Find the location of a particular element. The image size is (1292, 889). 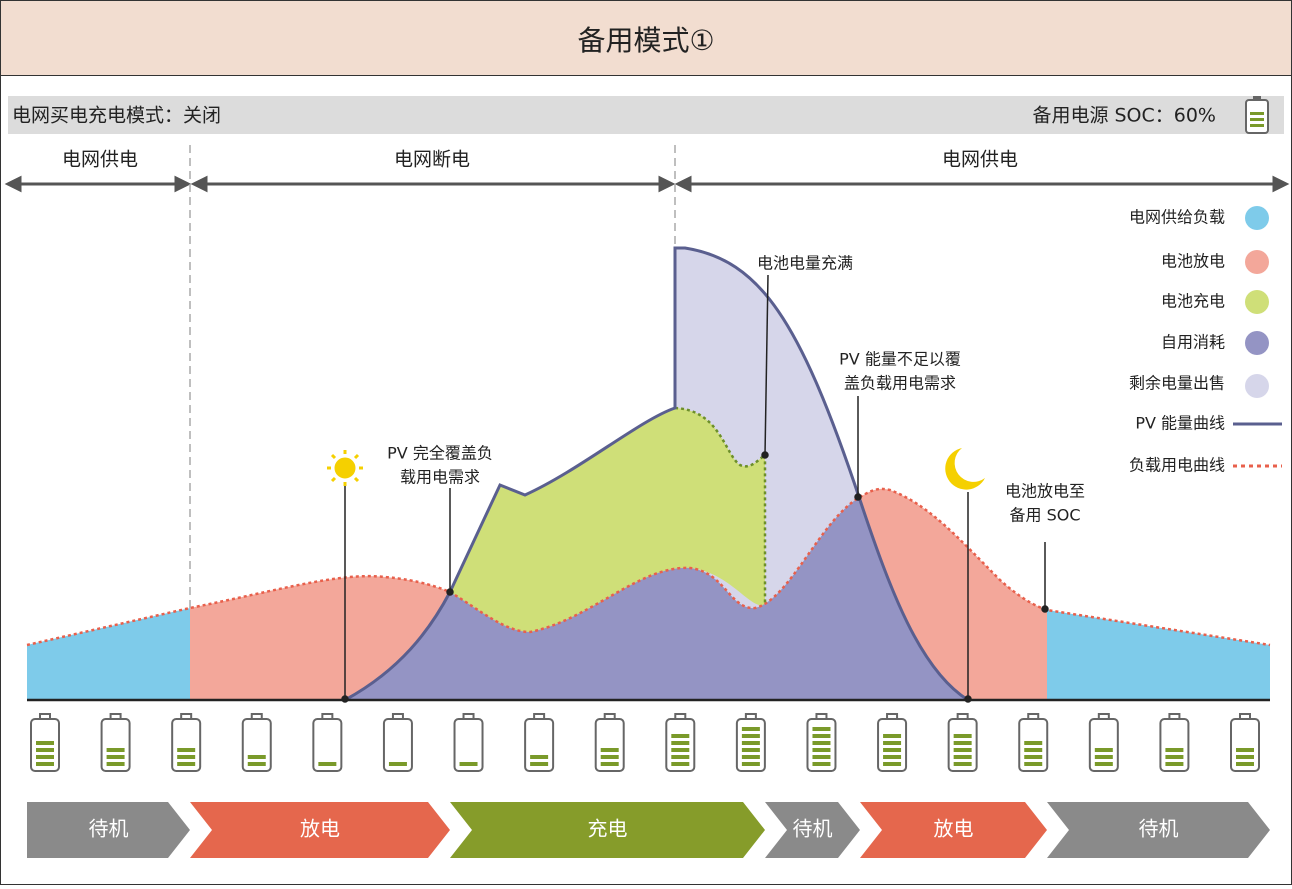

status-battery is located at coordinates (1257, 115).